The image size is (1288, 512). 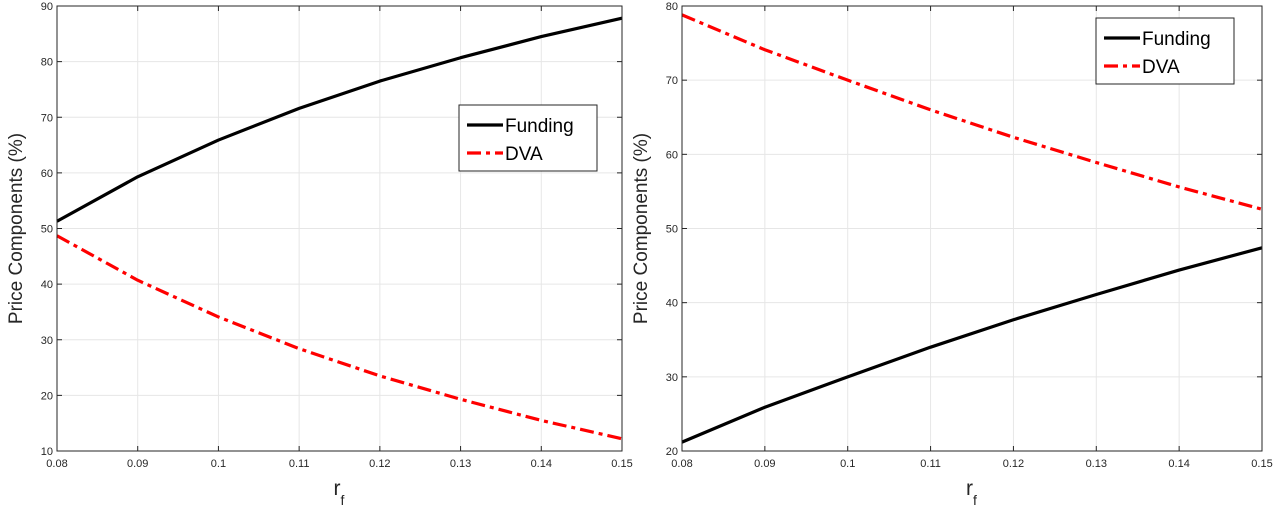 What do you see at coordinates (47, 452) in the screenshot?
I see `y-tick-label: 10` at bounding box center [47, 452].